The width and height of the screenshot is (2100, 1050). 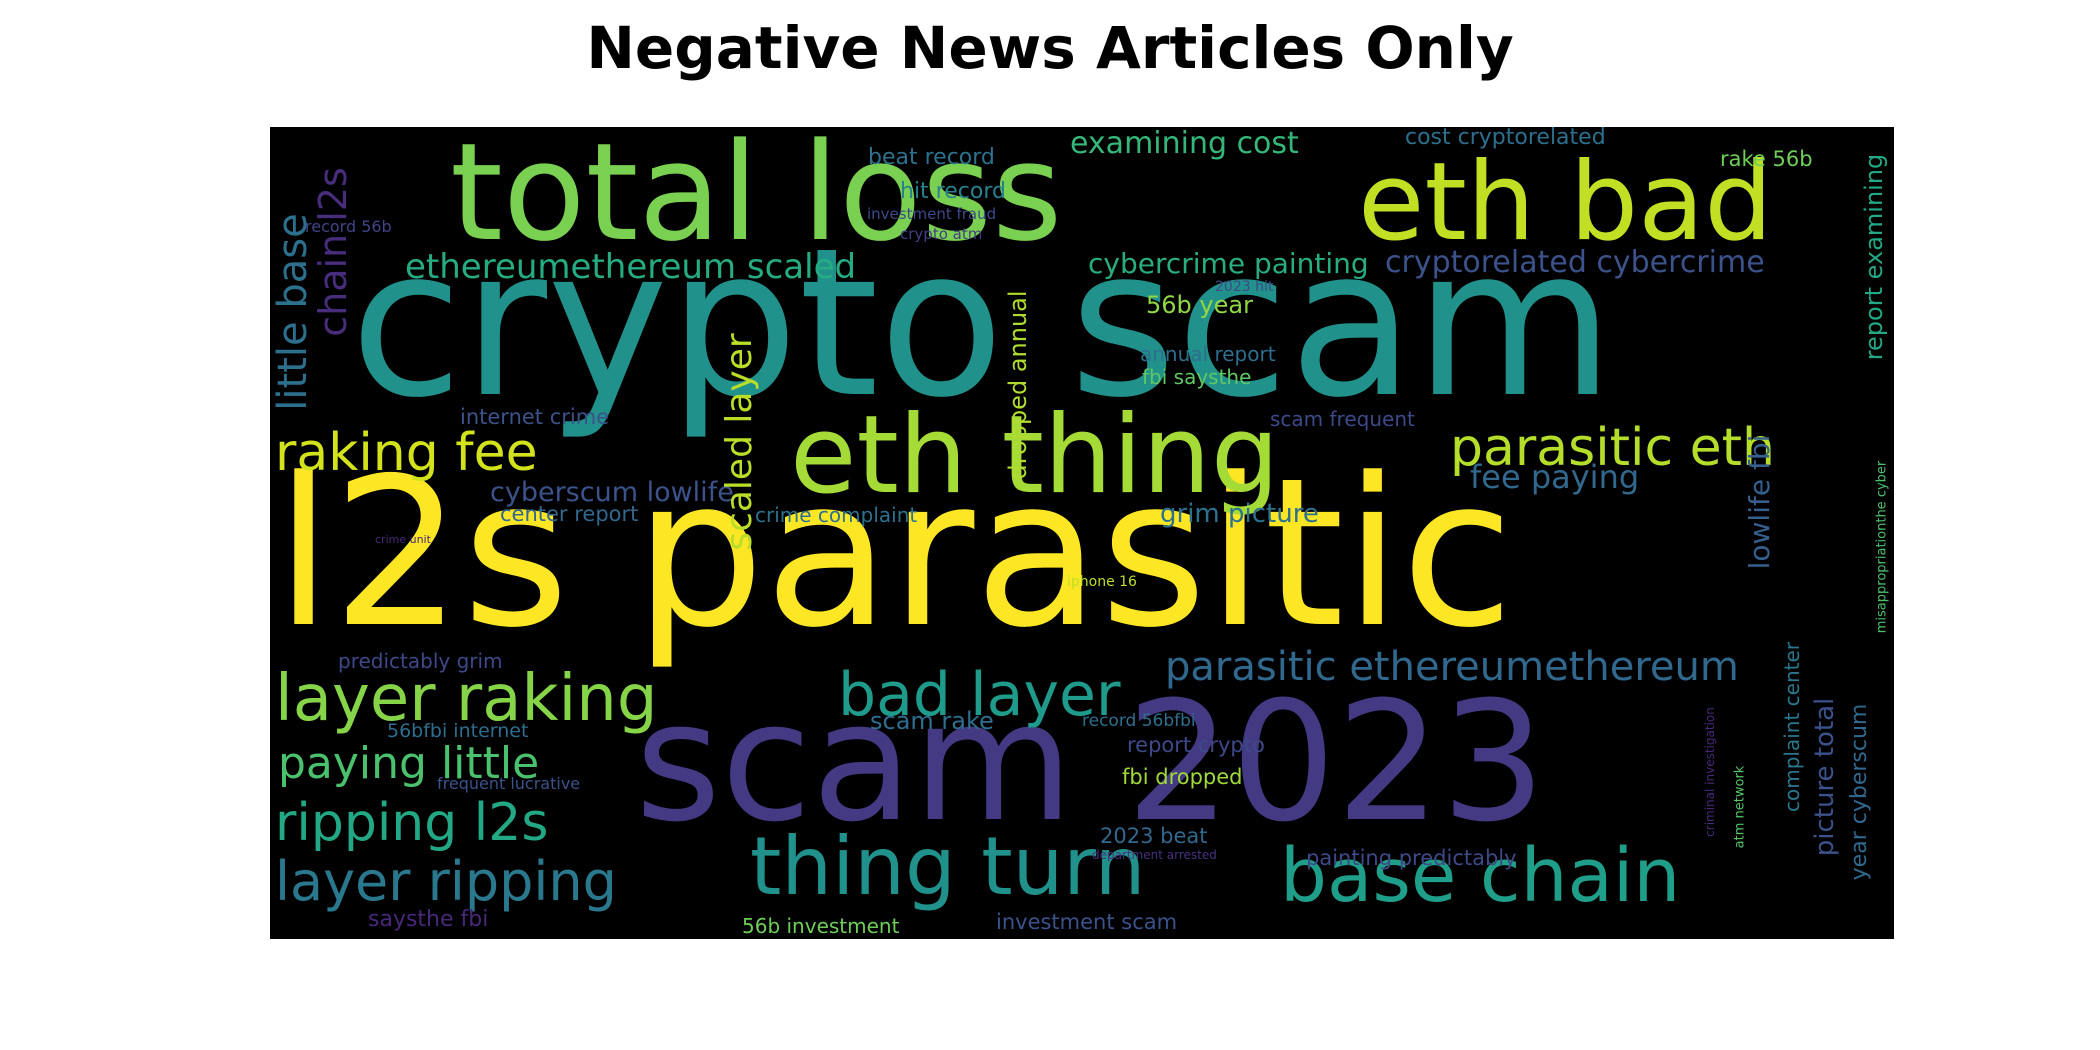 I want to click on word-picture-total: picture total, so click(x=1825, y=777).